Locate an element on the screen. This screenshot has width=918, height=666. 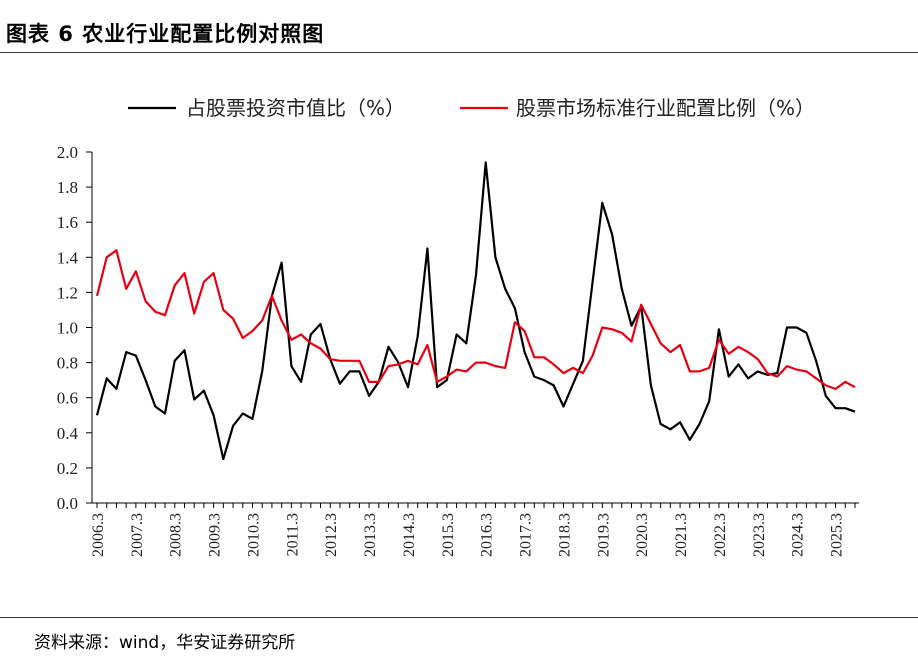
y-tick-label: 0.6 is located at coordinates (67, 398).